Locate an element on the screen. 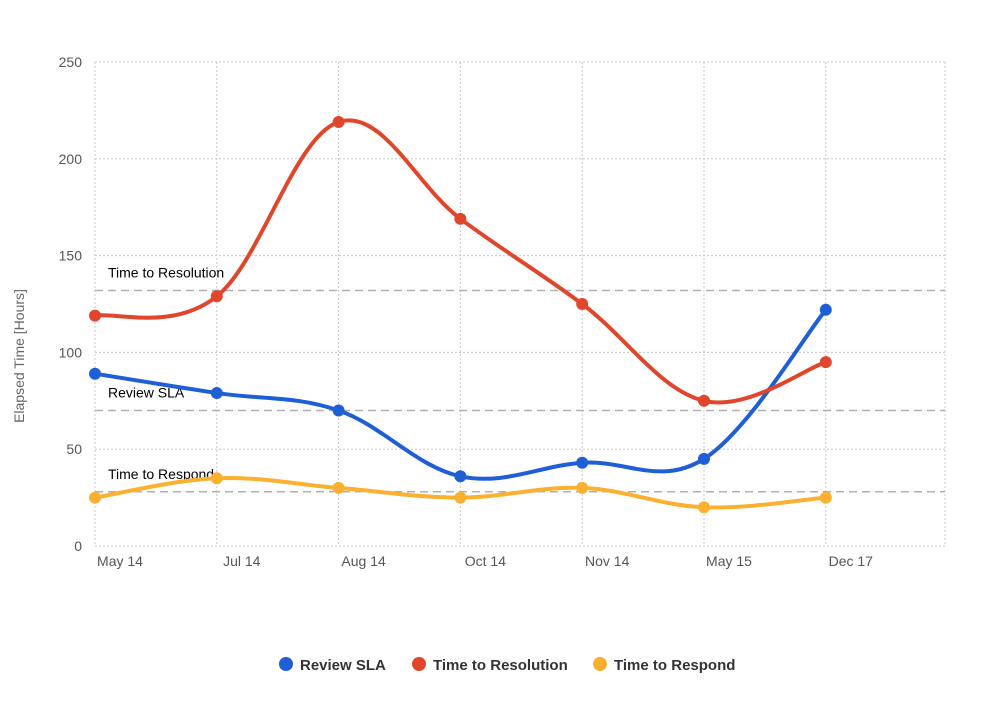  x-tick-label: Jul 14 is located at coordinates (242, 561).